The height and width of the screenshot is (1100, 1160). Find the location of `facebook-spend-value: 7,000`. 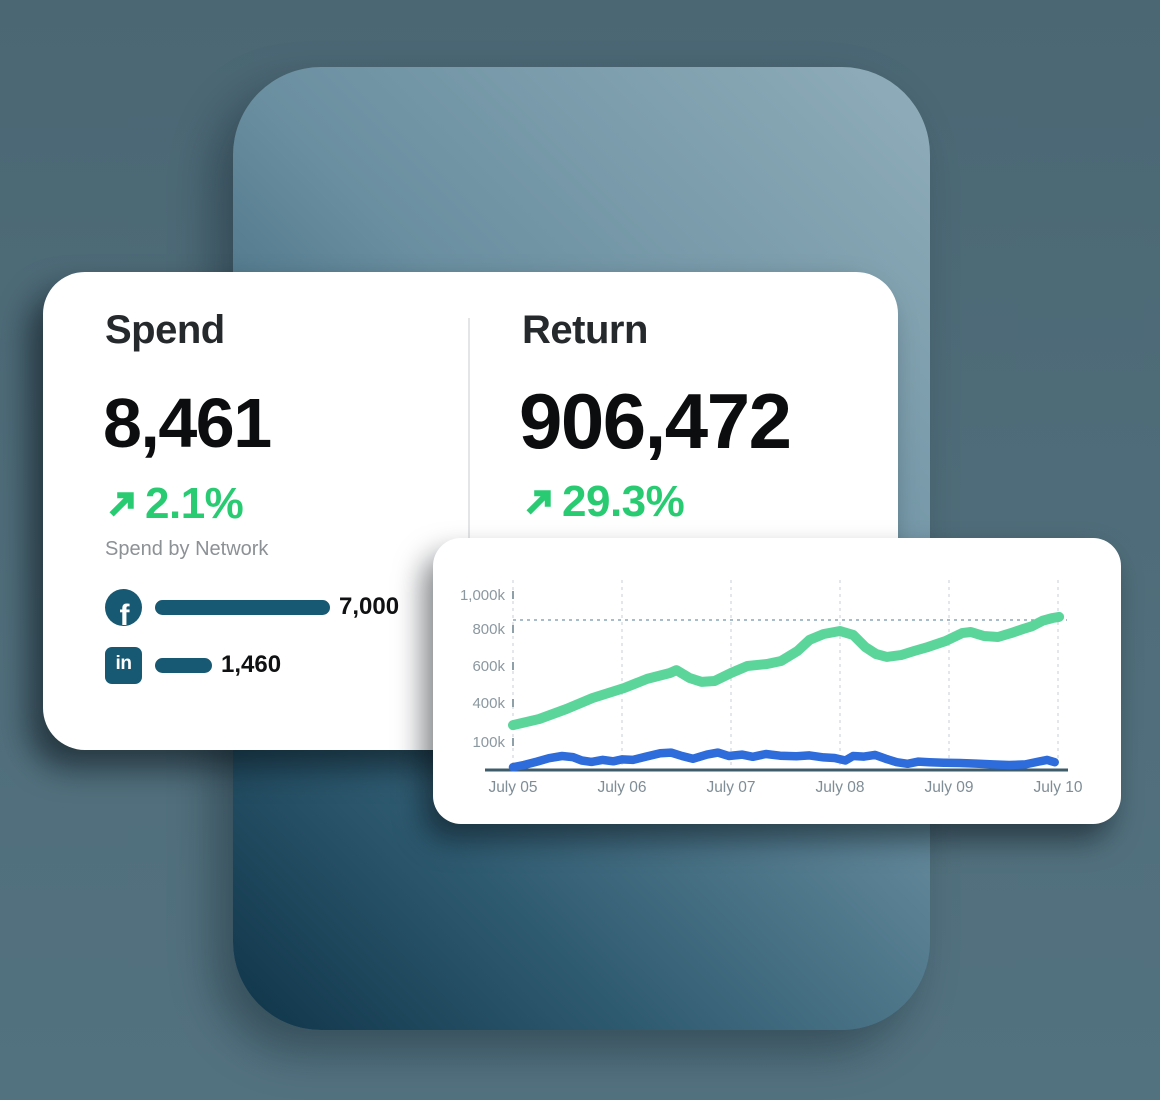

facebook-spend-value: 7,000 is located at coordinates (369, 606).